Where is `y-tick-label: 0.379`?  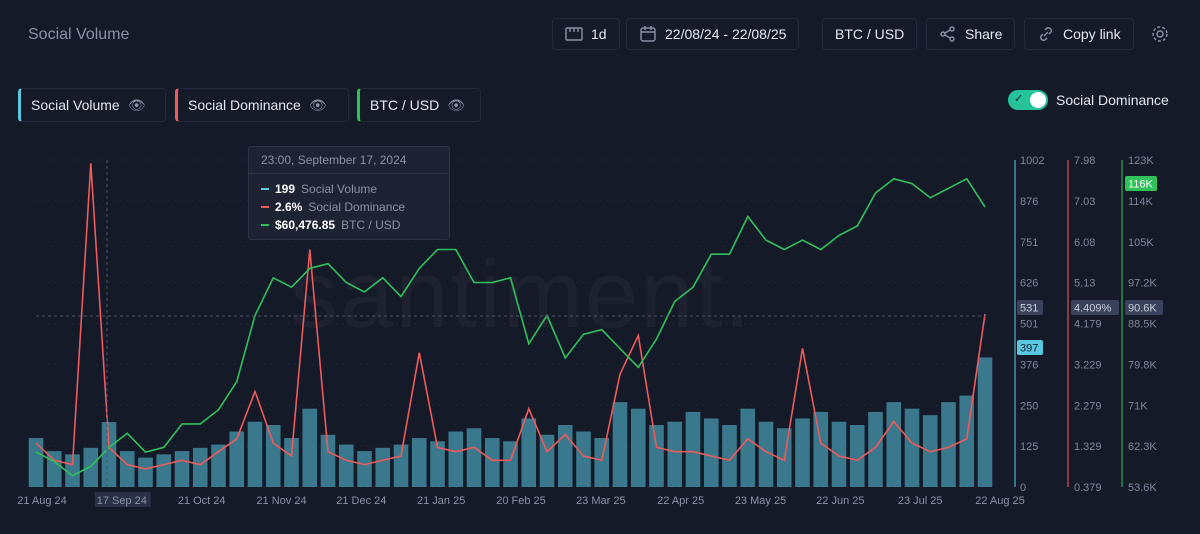 y-tick-label: 0.379 is located at coordinates (1088, 488).